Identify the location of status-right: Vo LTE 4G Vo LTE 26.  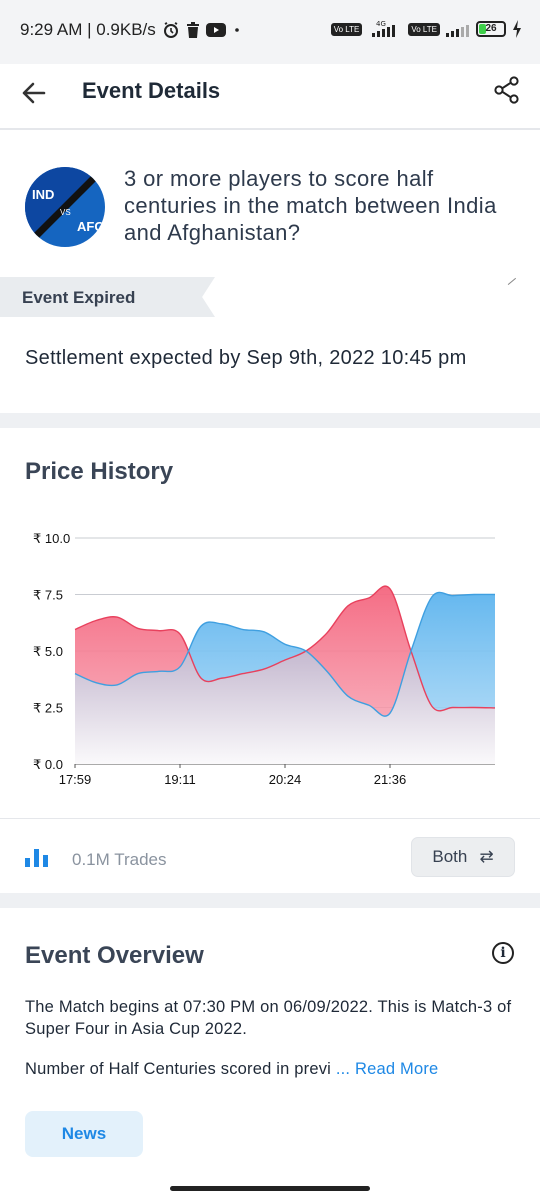
(426, 29).